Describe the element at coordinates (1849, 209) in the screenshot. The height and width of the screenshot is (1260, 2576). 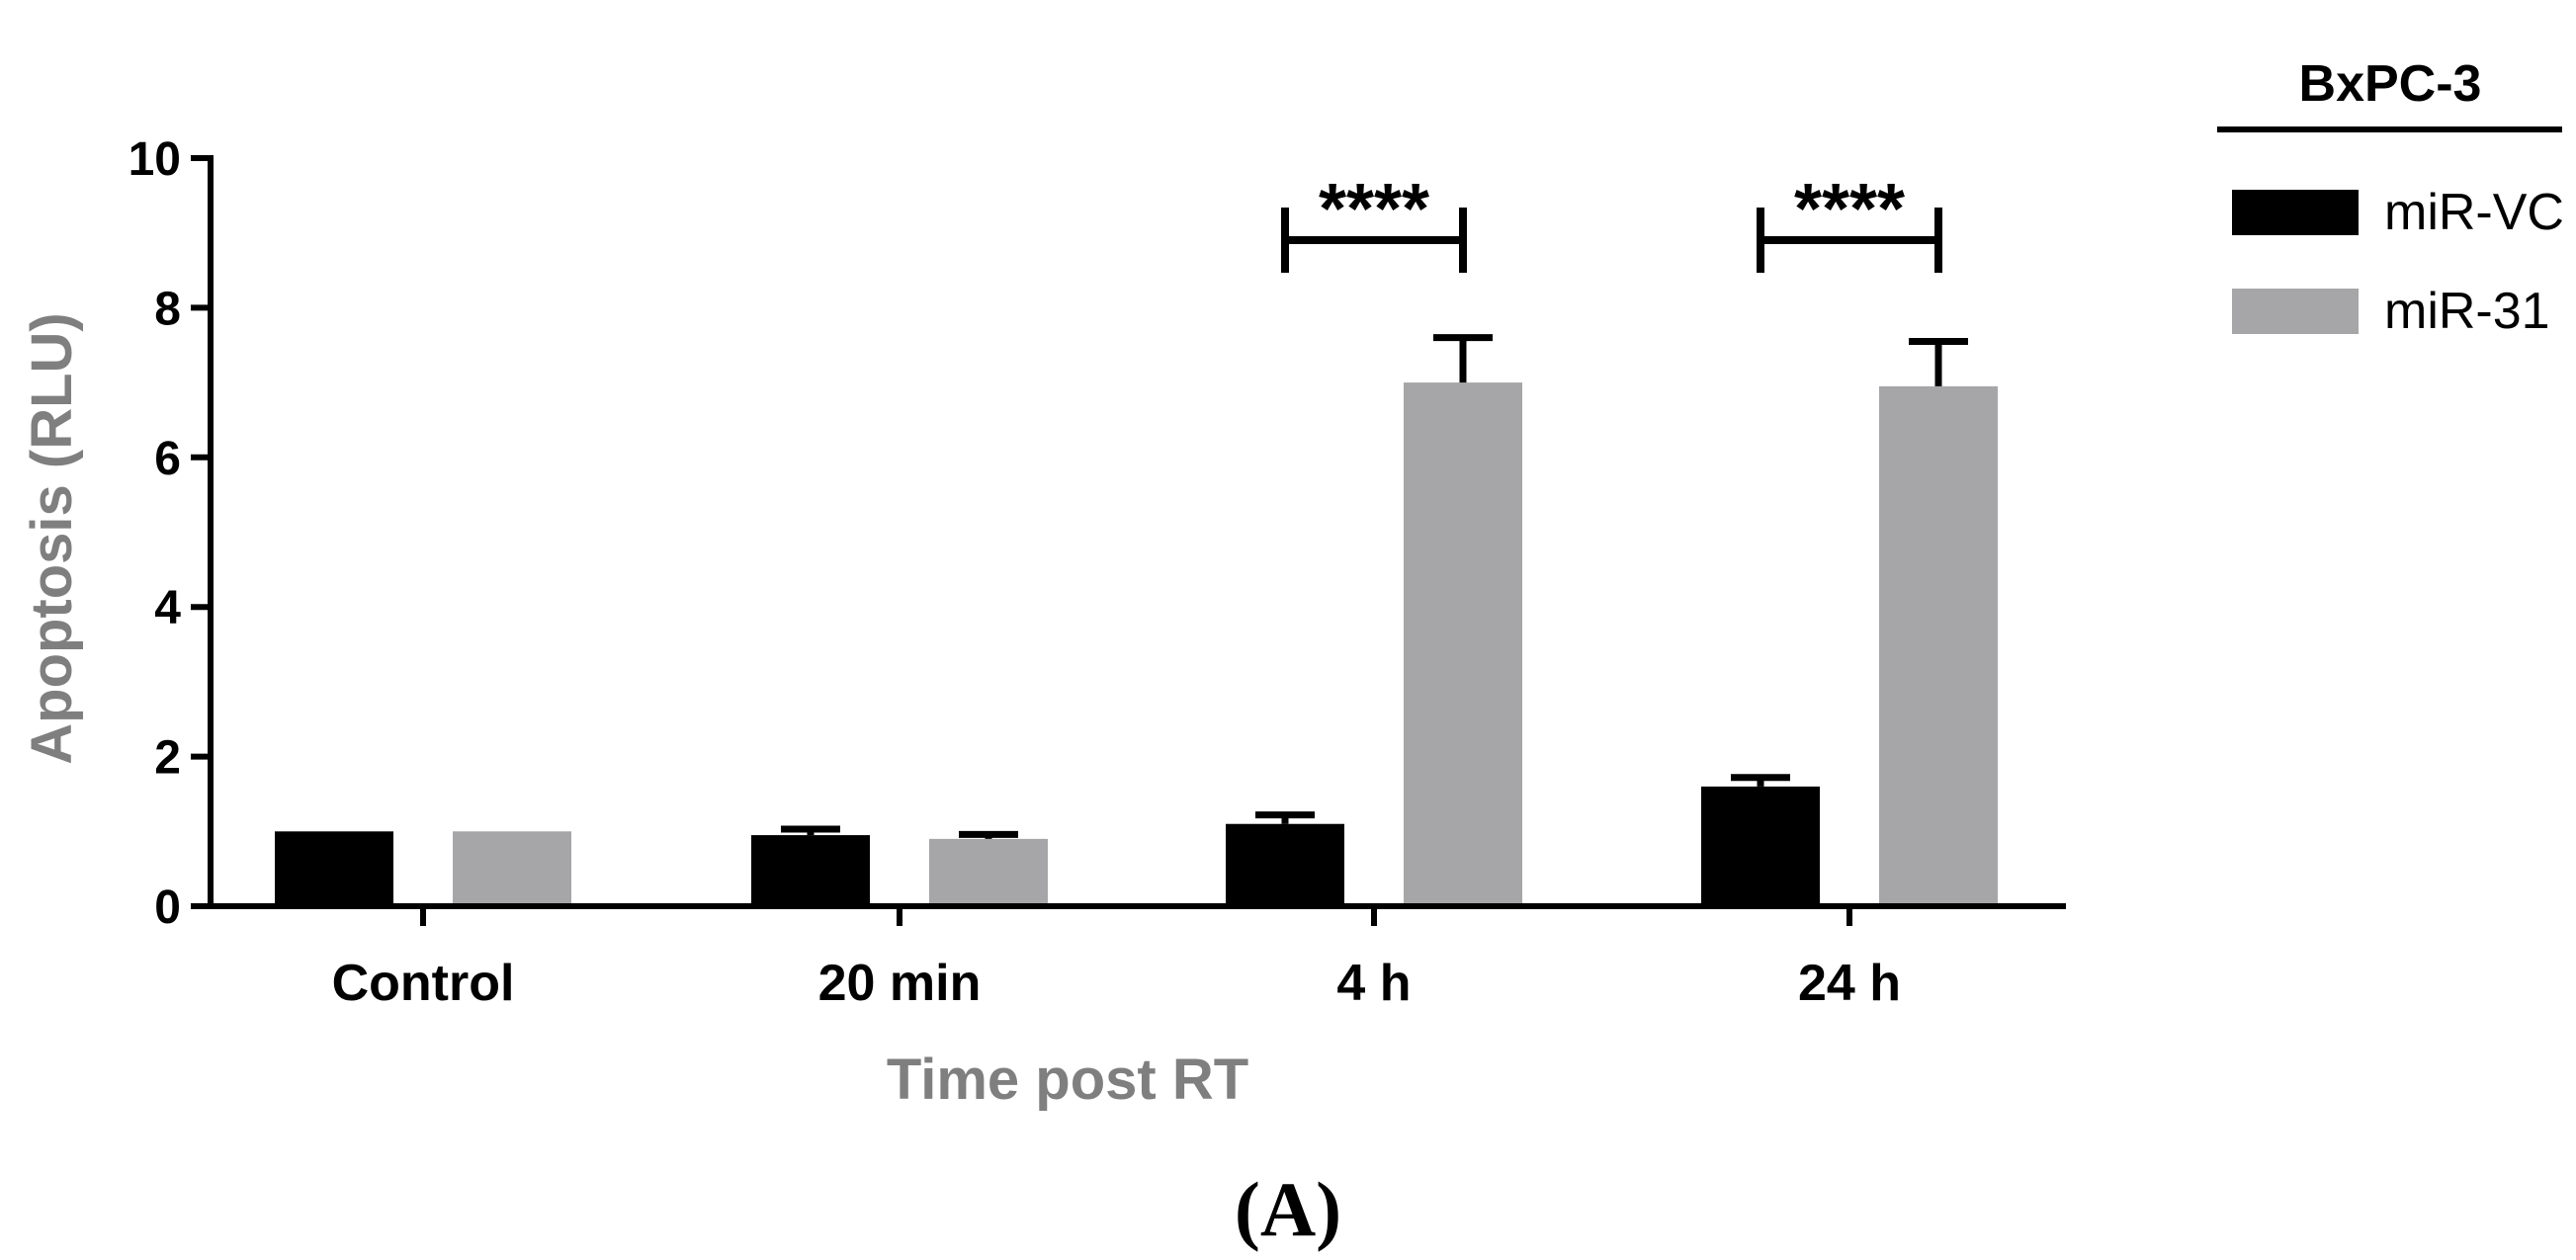
I see `sig-label-24 h: ****` at that location.